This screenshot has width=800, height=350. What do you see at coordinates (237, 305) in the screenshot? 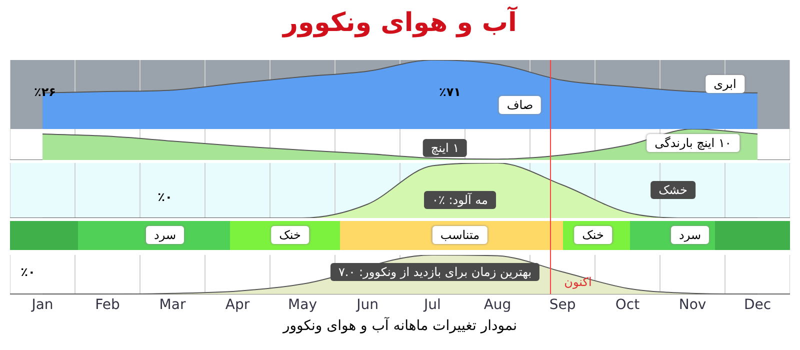
I see `x-tick-label: Apr` at bounding box center [237, 305].